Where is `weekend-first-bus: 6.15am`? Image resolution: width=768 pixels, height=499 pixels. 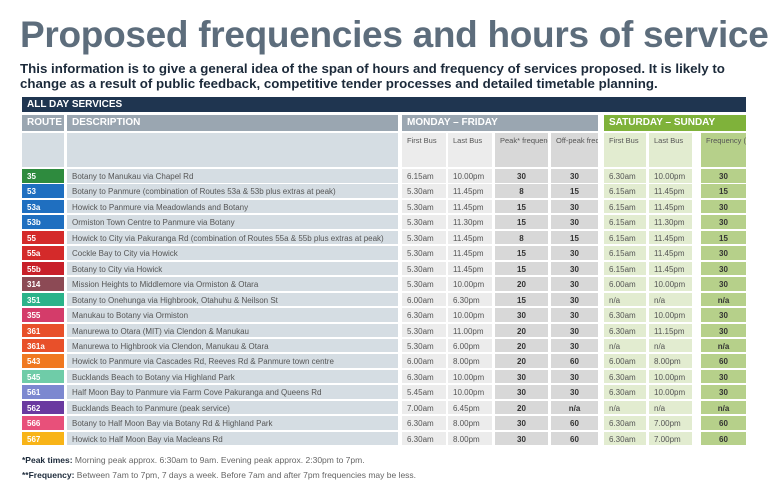 weekend-first-bus: 6.15am is located at coordinates (625, 253).